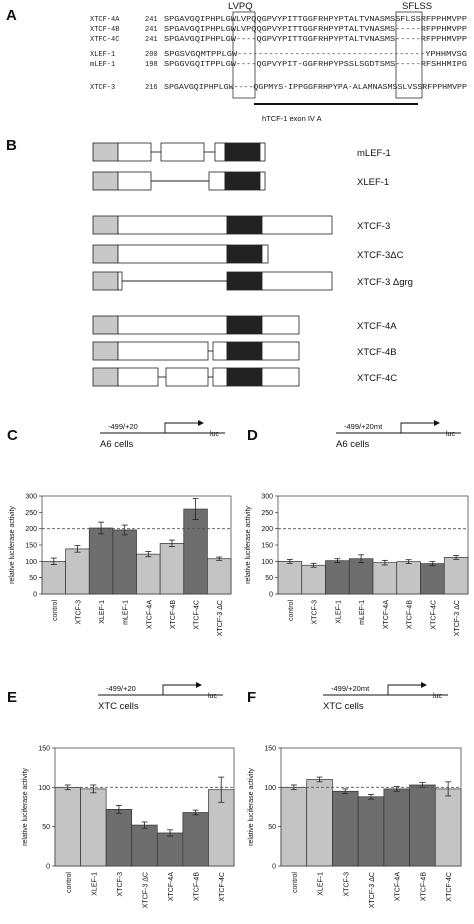 The height and width of the screenshot is (924, 474). What do you see at coordinates (151, 88) in the screenshot?
I see `seq-position: 216` at bounding box center [151, 88].